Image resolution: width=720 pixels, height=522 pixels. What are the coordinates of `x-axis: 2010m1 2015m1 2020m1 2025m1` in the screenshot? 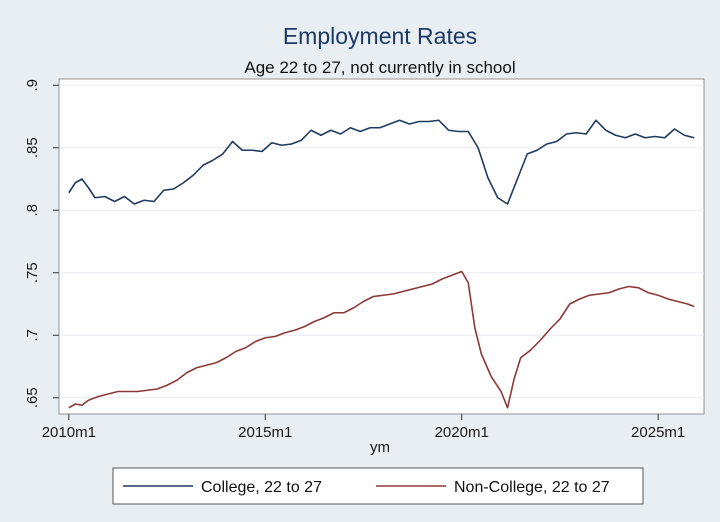 It's located at (363, 427).